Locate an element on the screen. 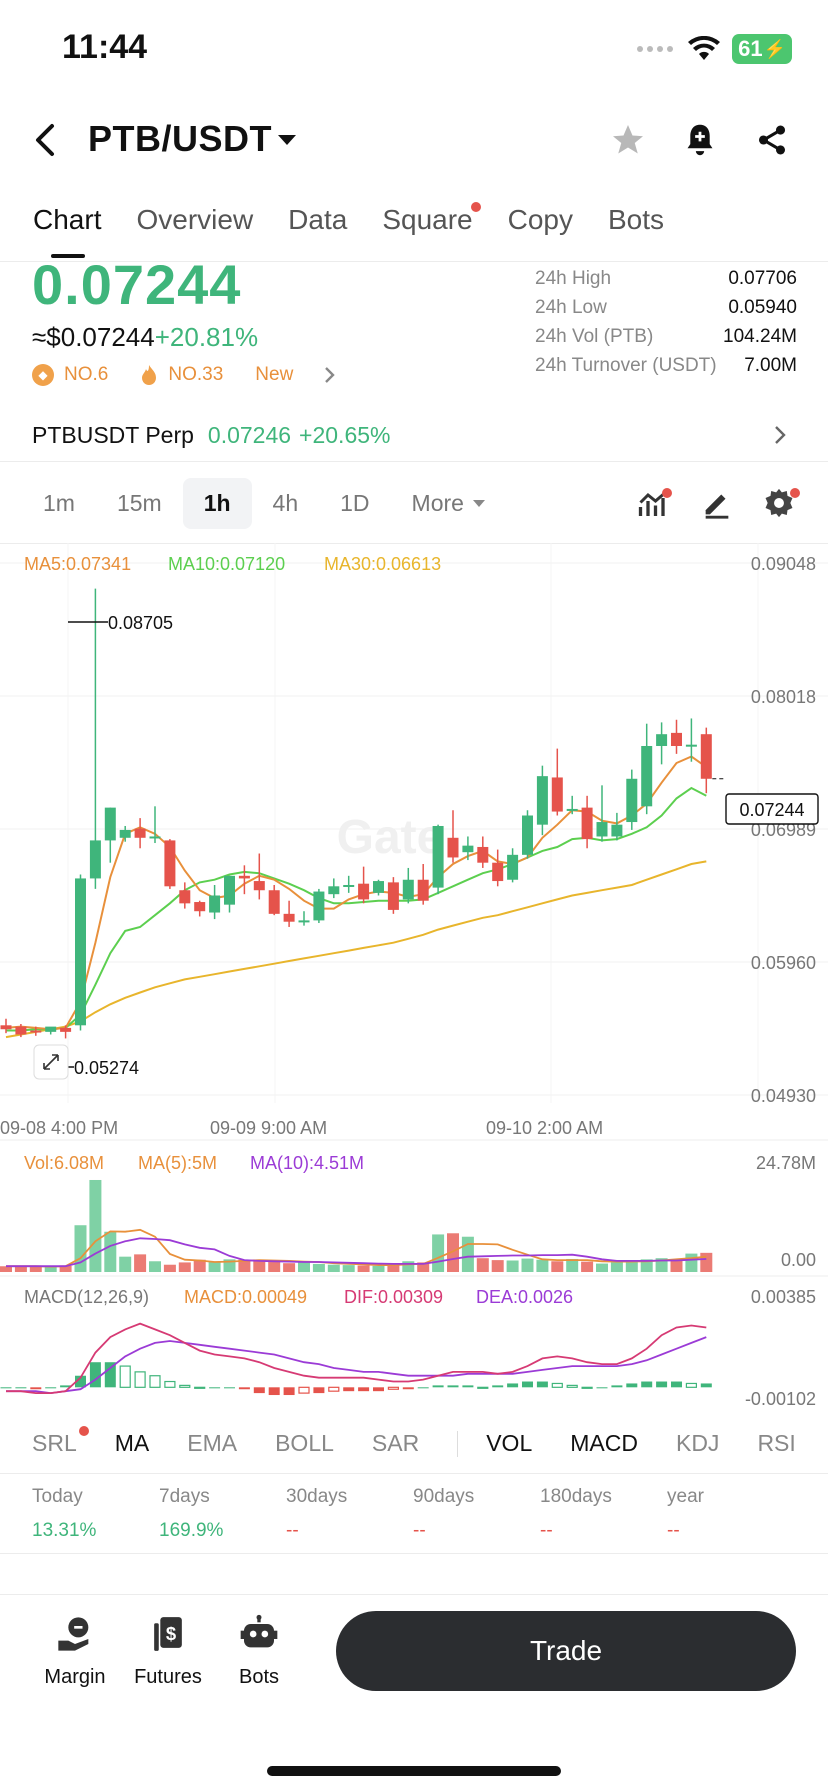  tab-overview: Overview is located at coordinates (195, 219).